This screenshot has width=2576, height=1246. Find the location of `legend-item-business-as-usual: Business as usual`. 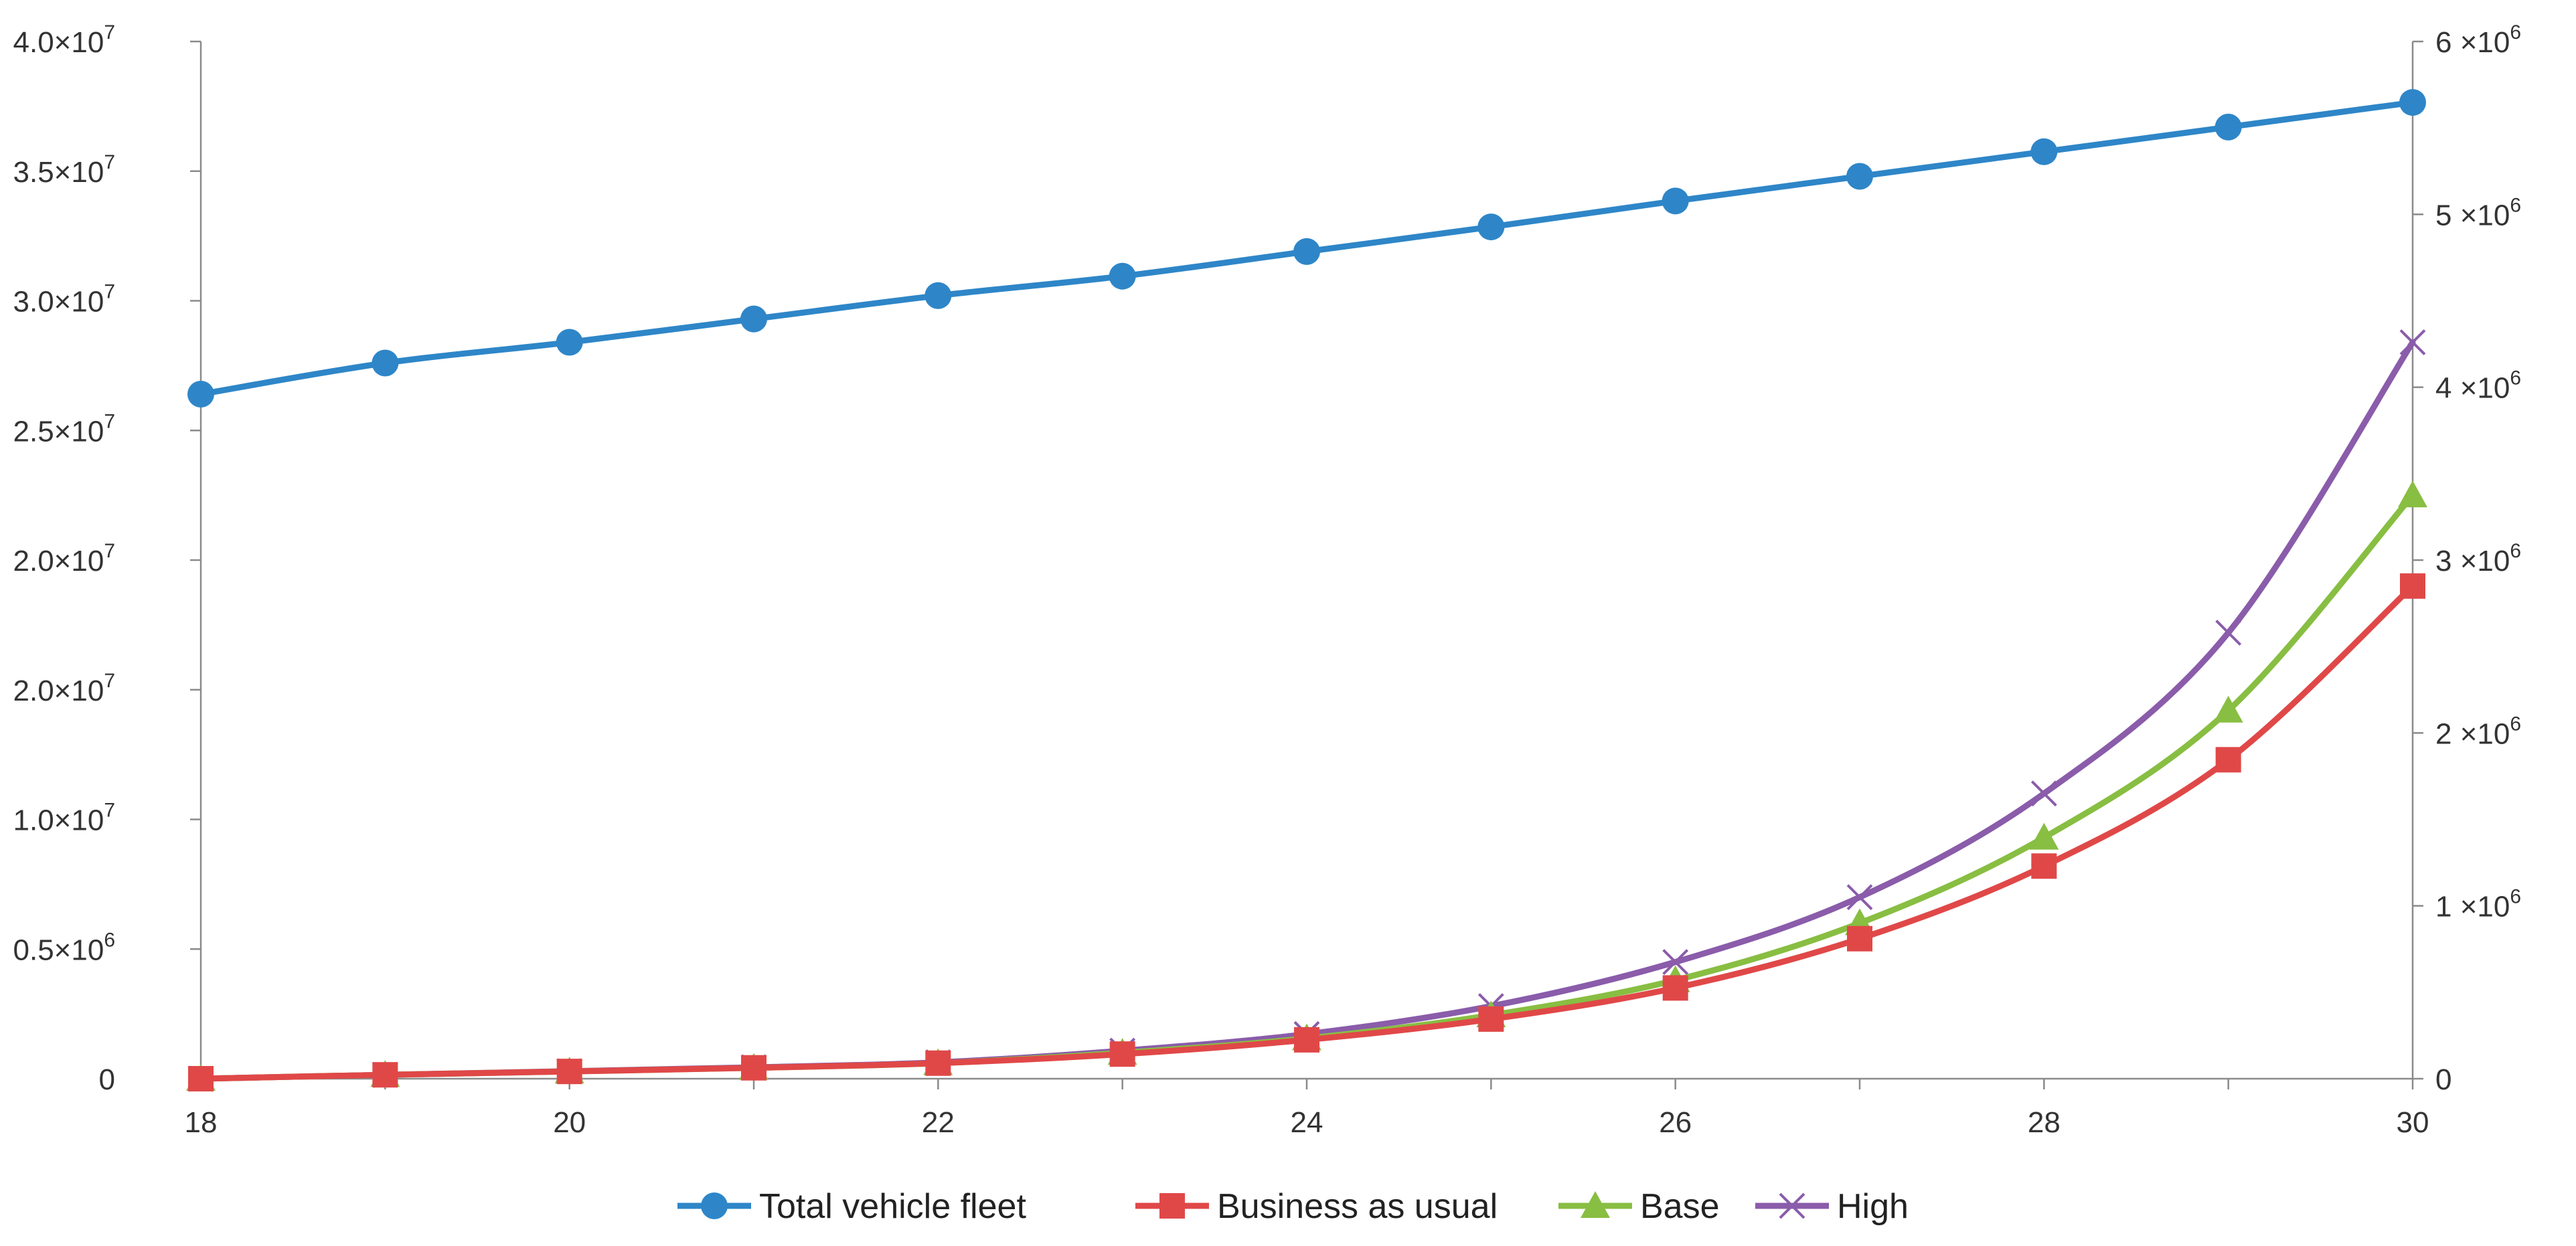

legend-item-business-as-usual: Business as usual is located at coordinates (1317, 1206).